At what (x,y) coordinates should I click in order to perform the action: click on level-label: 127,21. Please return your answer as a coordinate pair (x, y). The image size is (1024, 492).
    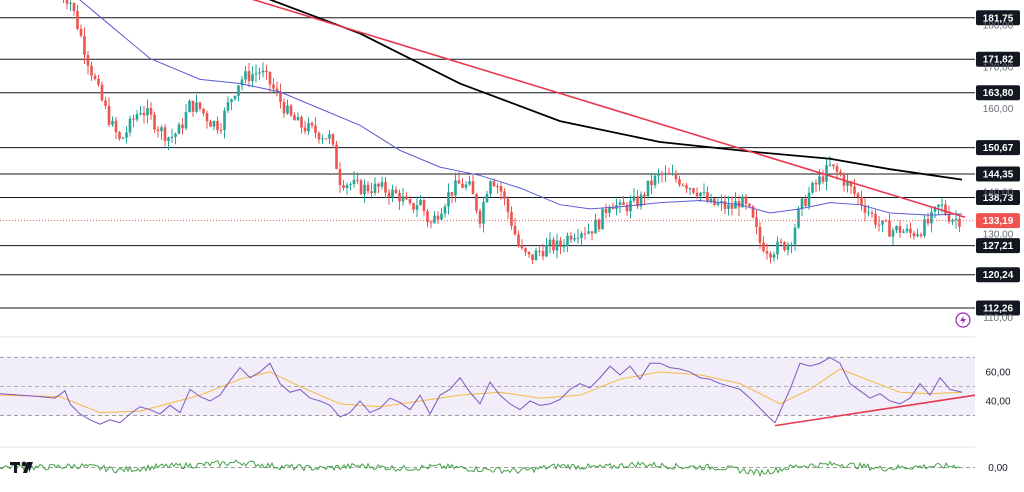
    Looking at the image, I should click on (998, 246).